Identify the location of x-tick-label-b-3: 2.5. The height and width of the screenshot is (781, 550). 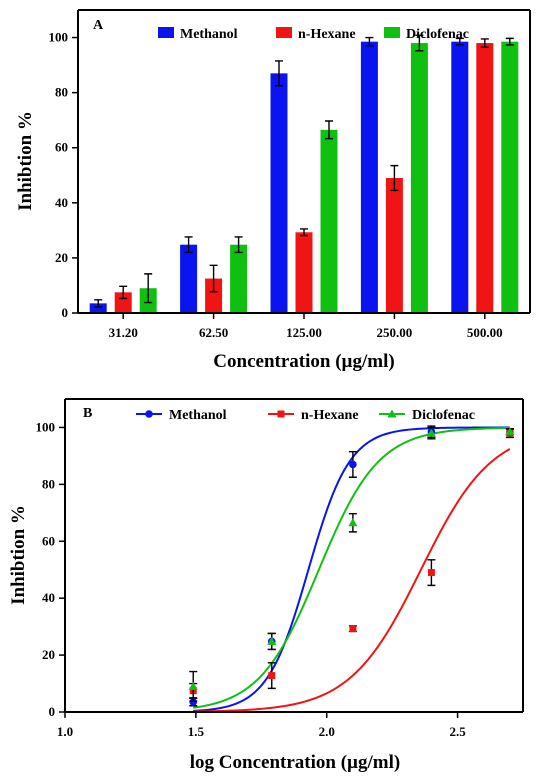
(457, 731).